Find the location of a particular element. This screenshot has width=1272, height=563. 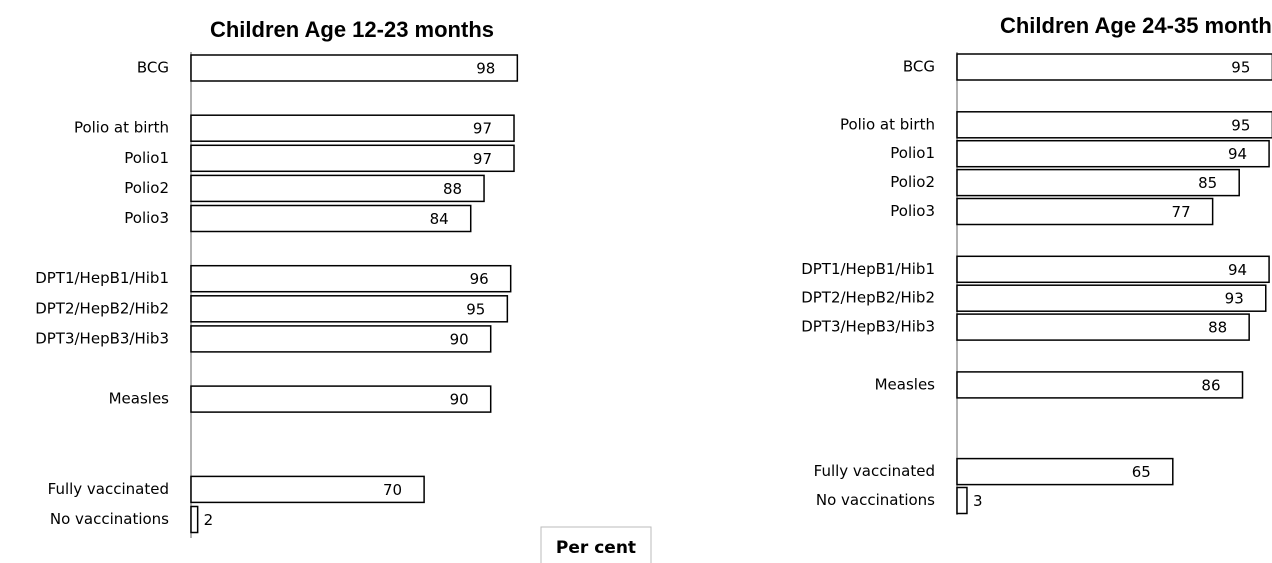

value-label: 70 is located at coordinates (392, 490).